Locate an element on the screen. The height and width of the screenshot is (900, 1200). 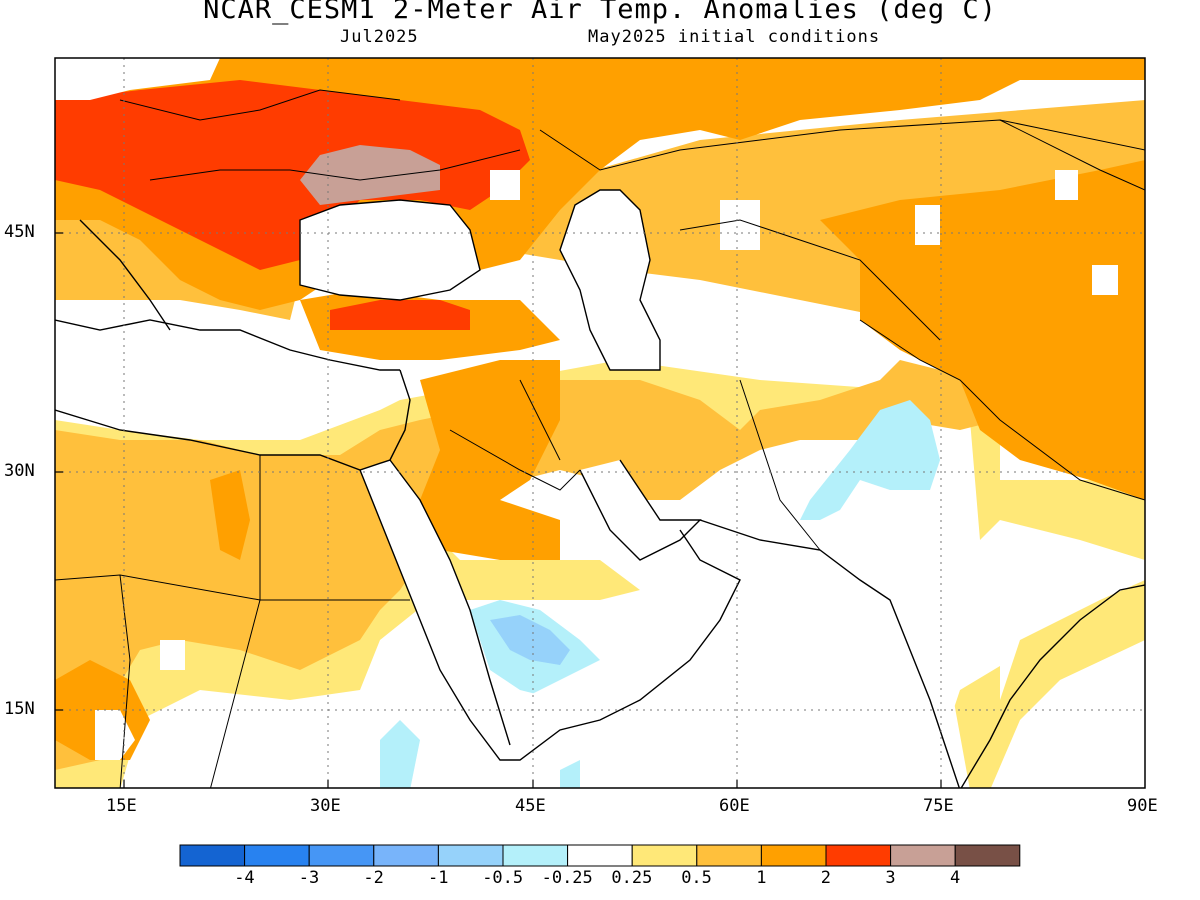
colorbar-label: -0.25 is located at coordinates (567, 878).